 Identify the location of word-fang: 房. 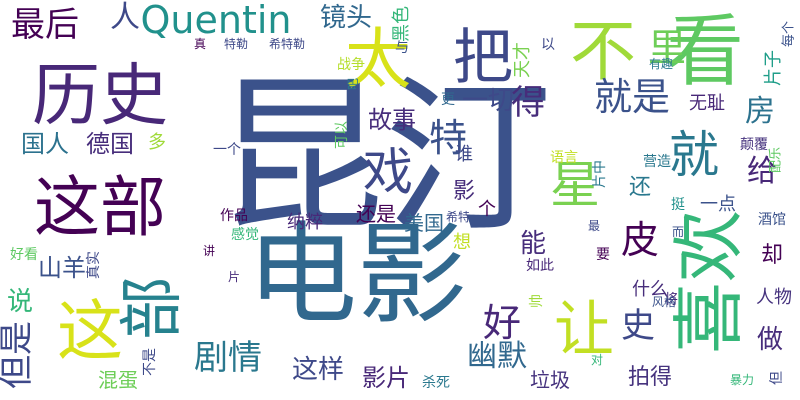
(760, 111).